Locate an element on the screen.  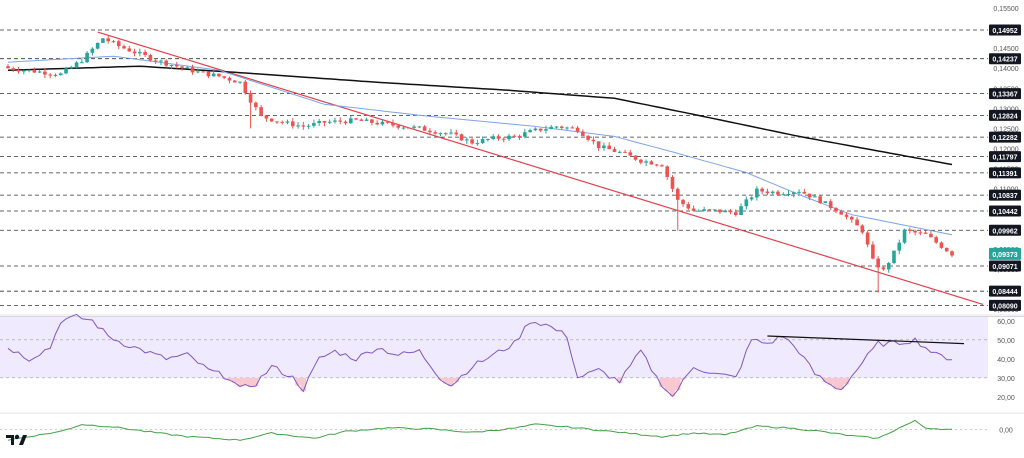
oscillator-panel: 0,00 is located at coordinates (506, 430).